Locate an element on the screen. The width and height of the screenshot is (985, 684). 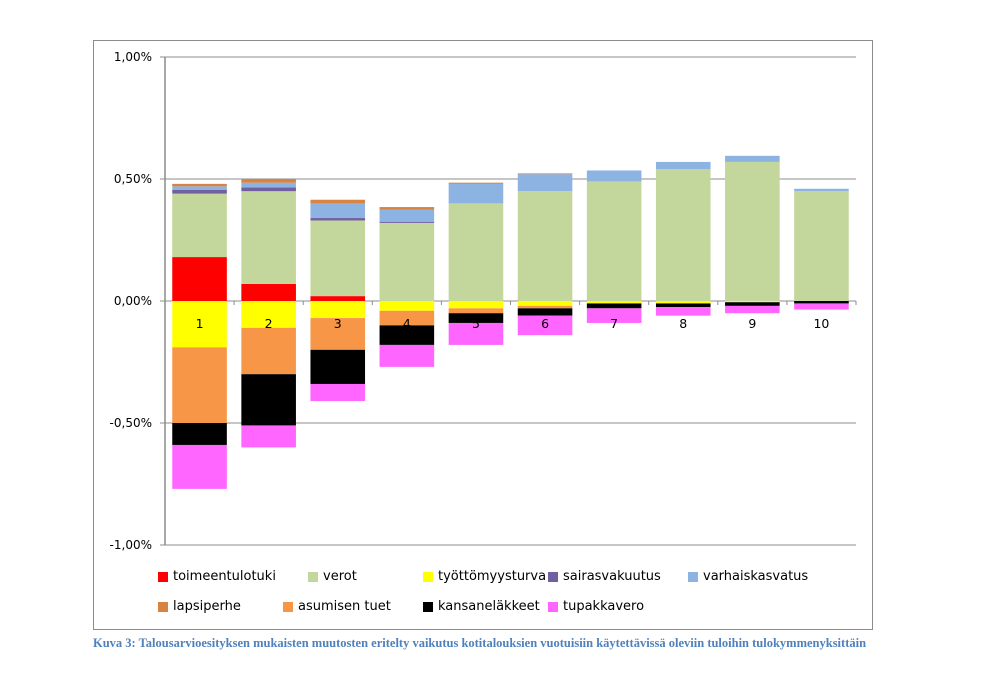
legend-item: tupakkavero is located at coordinates (596, 606).